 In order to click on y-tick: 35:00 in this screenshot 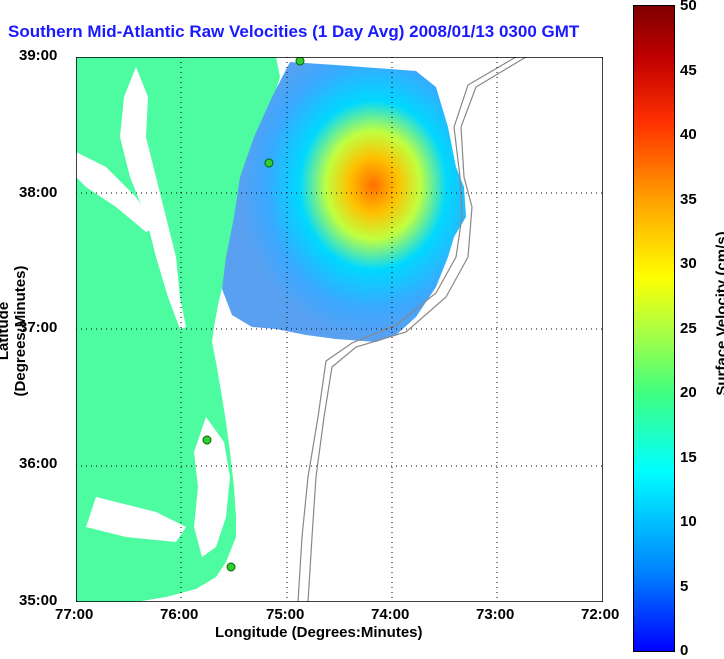, I will do `click(38, 600)`.